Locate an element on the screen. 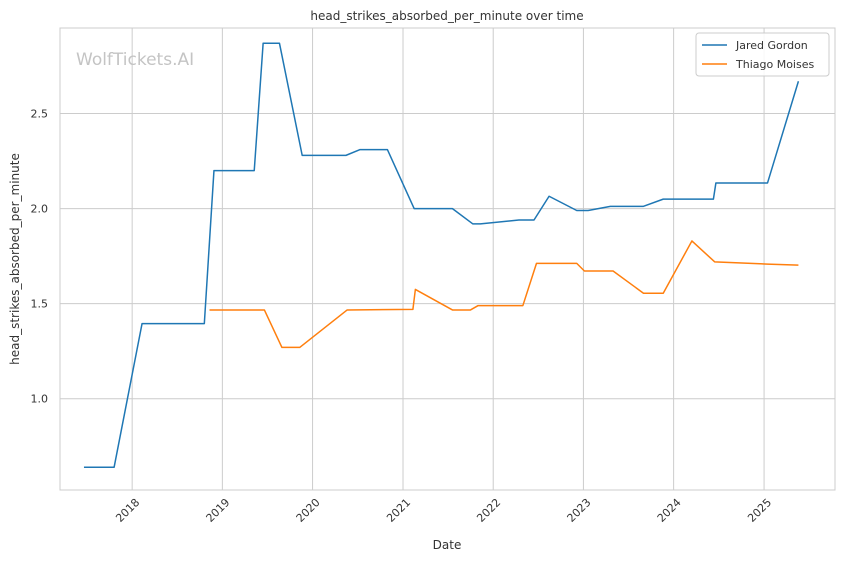 This screenshot has width=844, height=561. y-tick-label: 1.0 is located at coordinates (40, 399).